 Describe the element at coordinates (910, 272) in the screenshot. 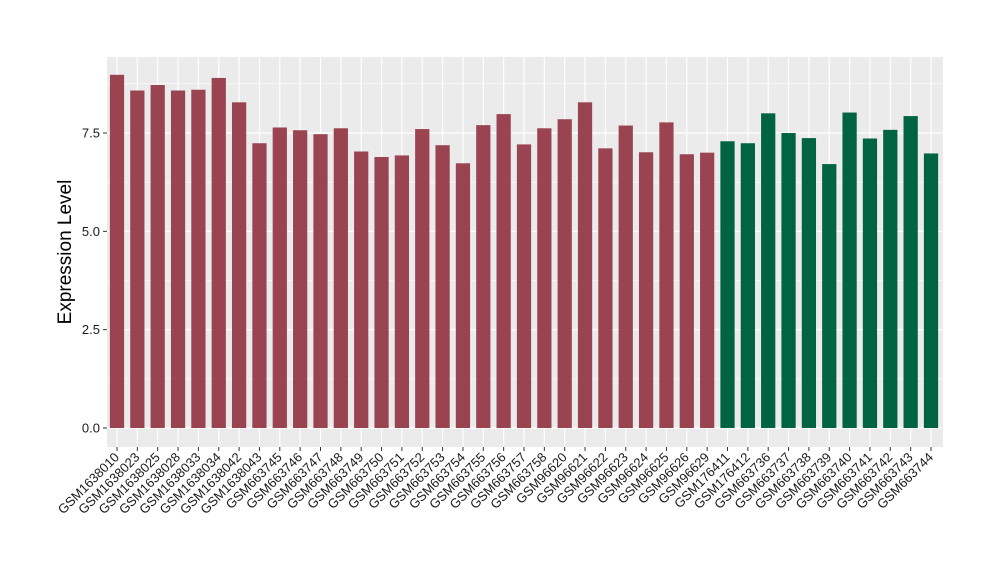

I see `bar-gsm663743` at that location.